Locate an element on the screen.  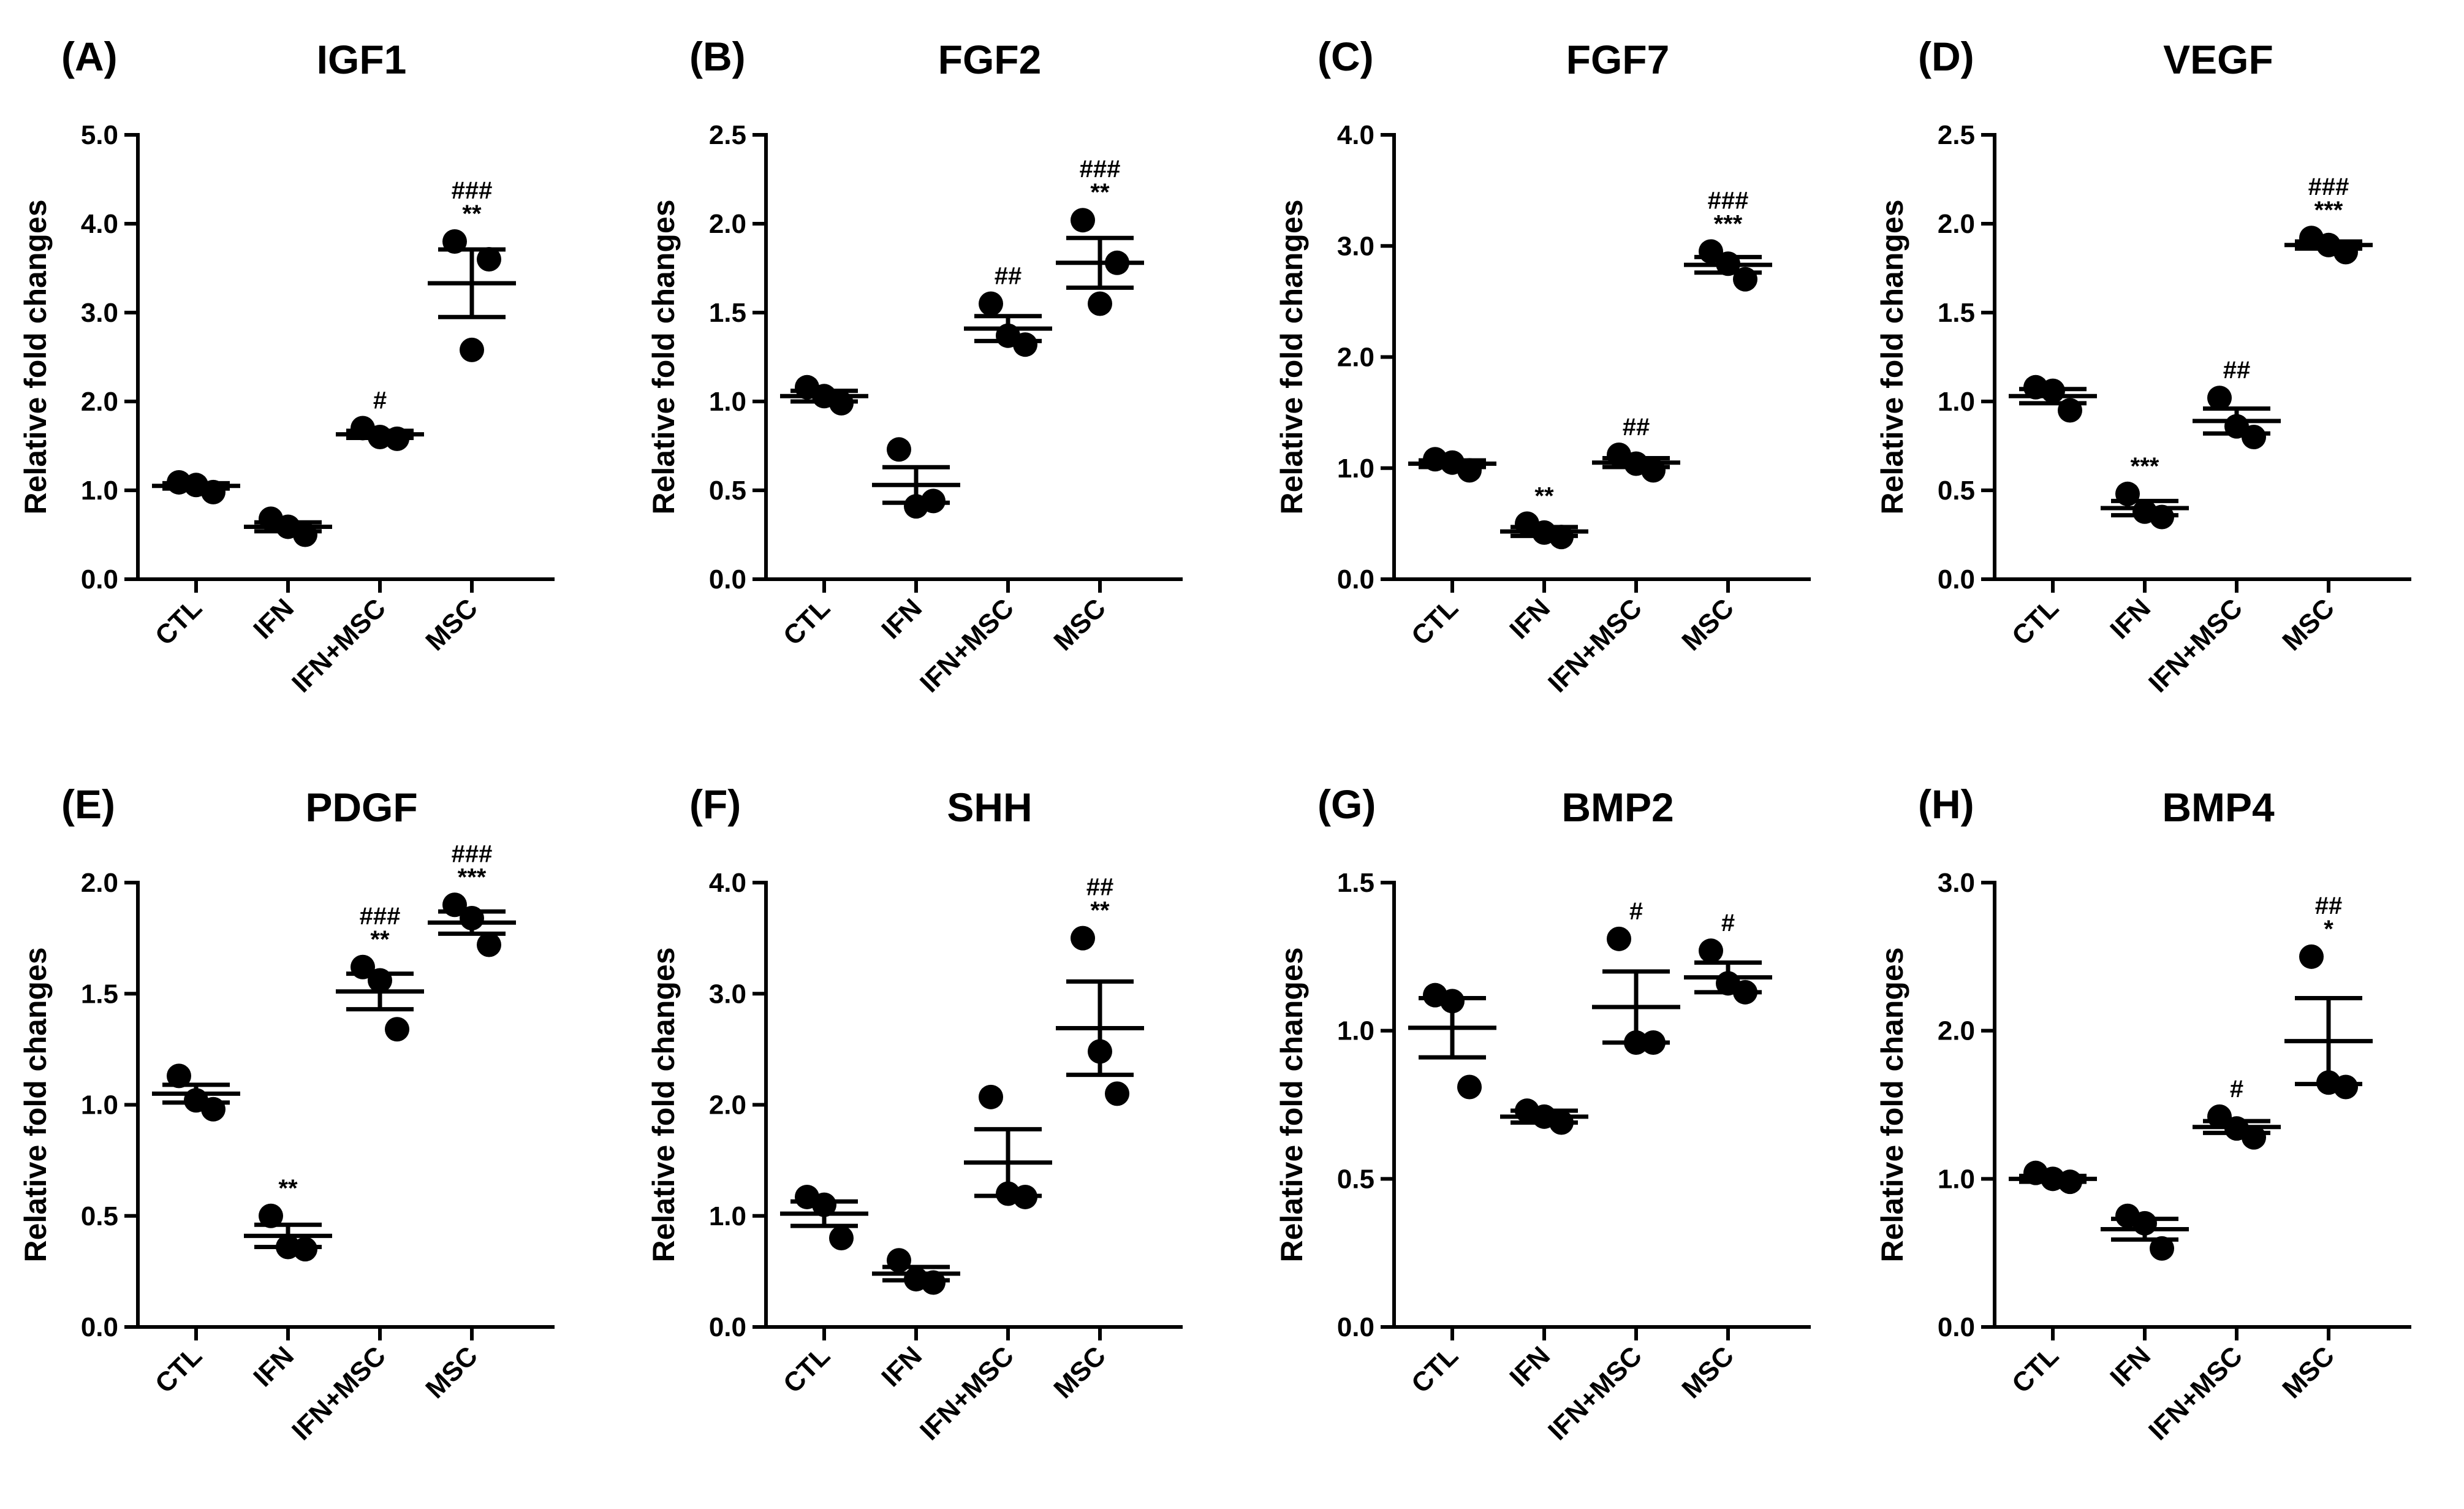
significance-label: ### *** is located at coordinates (1729, 212).